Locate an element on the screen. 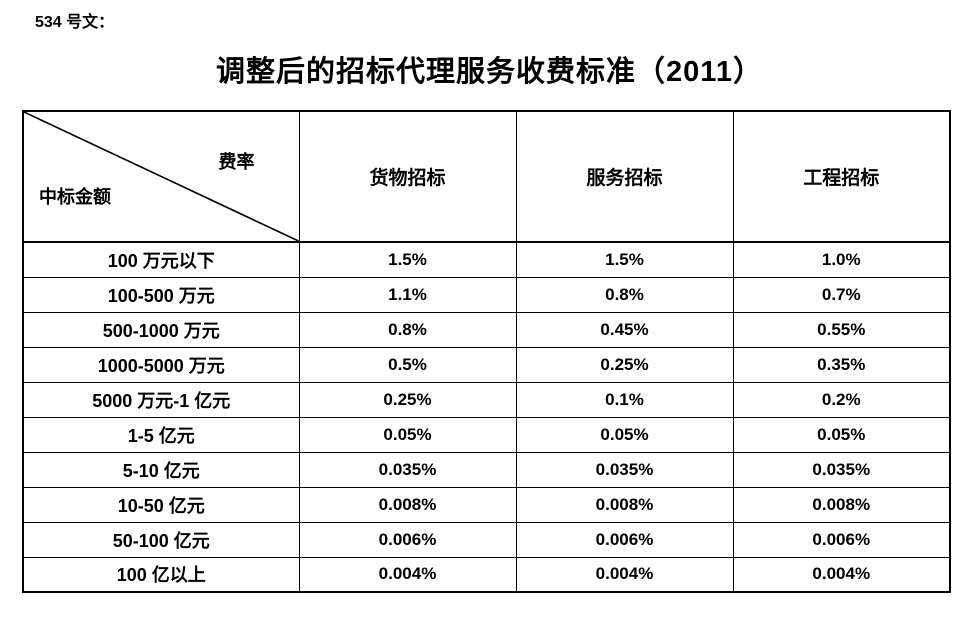 The image size is (979, 629). table-row: 5-10 亿元 0.035% 0.035% 0.035% is located at coordinates (486, 469).